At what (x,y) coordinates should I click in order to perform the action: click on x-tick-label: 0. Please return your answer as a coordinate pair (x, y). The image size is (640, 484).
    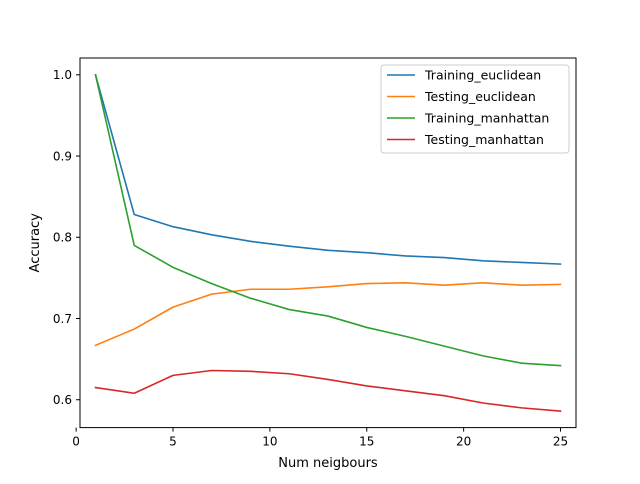
    Looking at the image, I should click on (76, 442).